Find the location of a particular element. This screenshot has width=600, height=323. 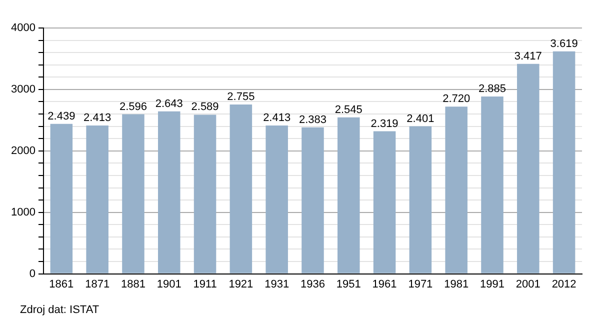

y-tick-label: 0 is located at coordinates (32, 274).